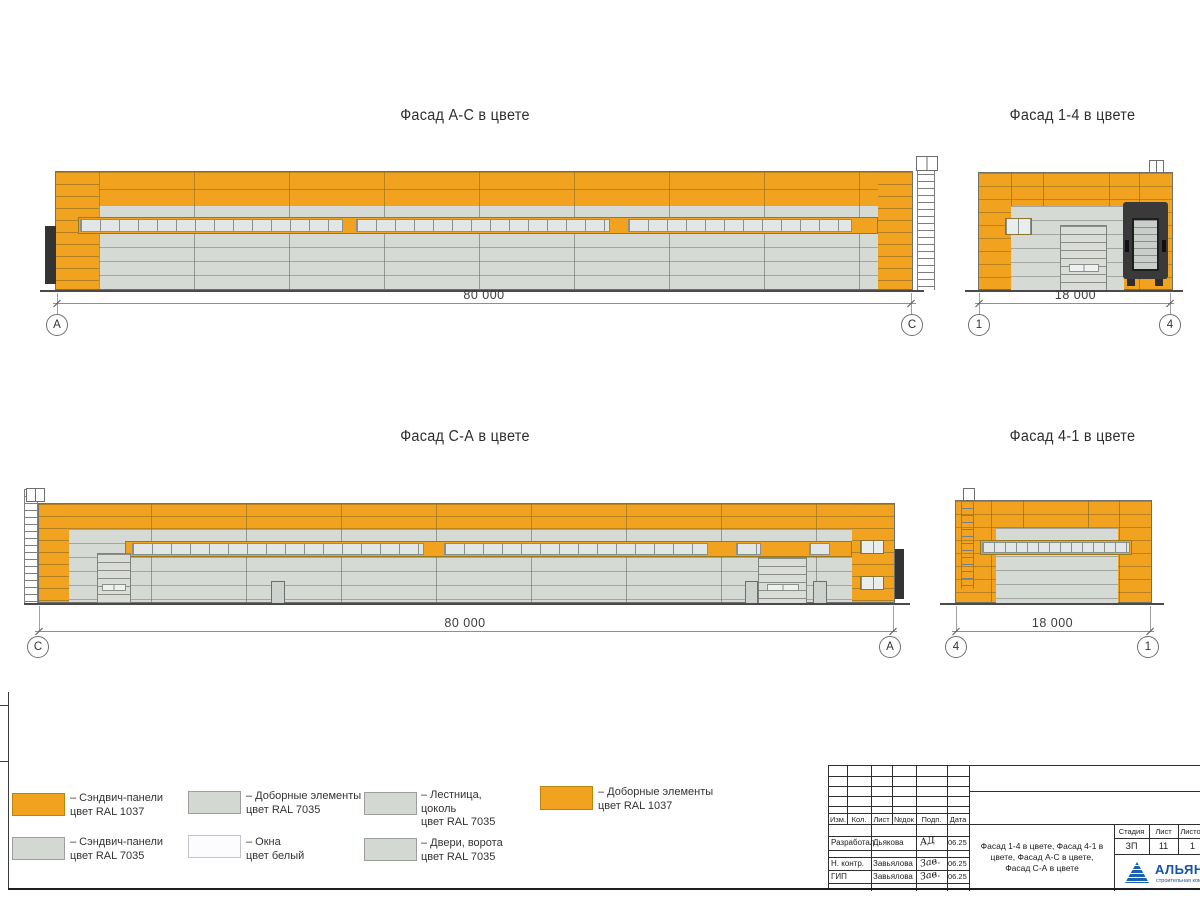 The image size is (1200, 900). What do you see at coordinates (1177, 869) in the screenshot?
I see `logo-text: АЛЬЯНС` at bounding box center [1177, 869].